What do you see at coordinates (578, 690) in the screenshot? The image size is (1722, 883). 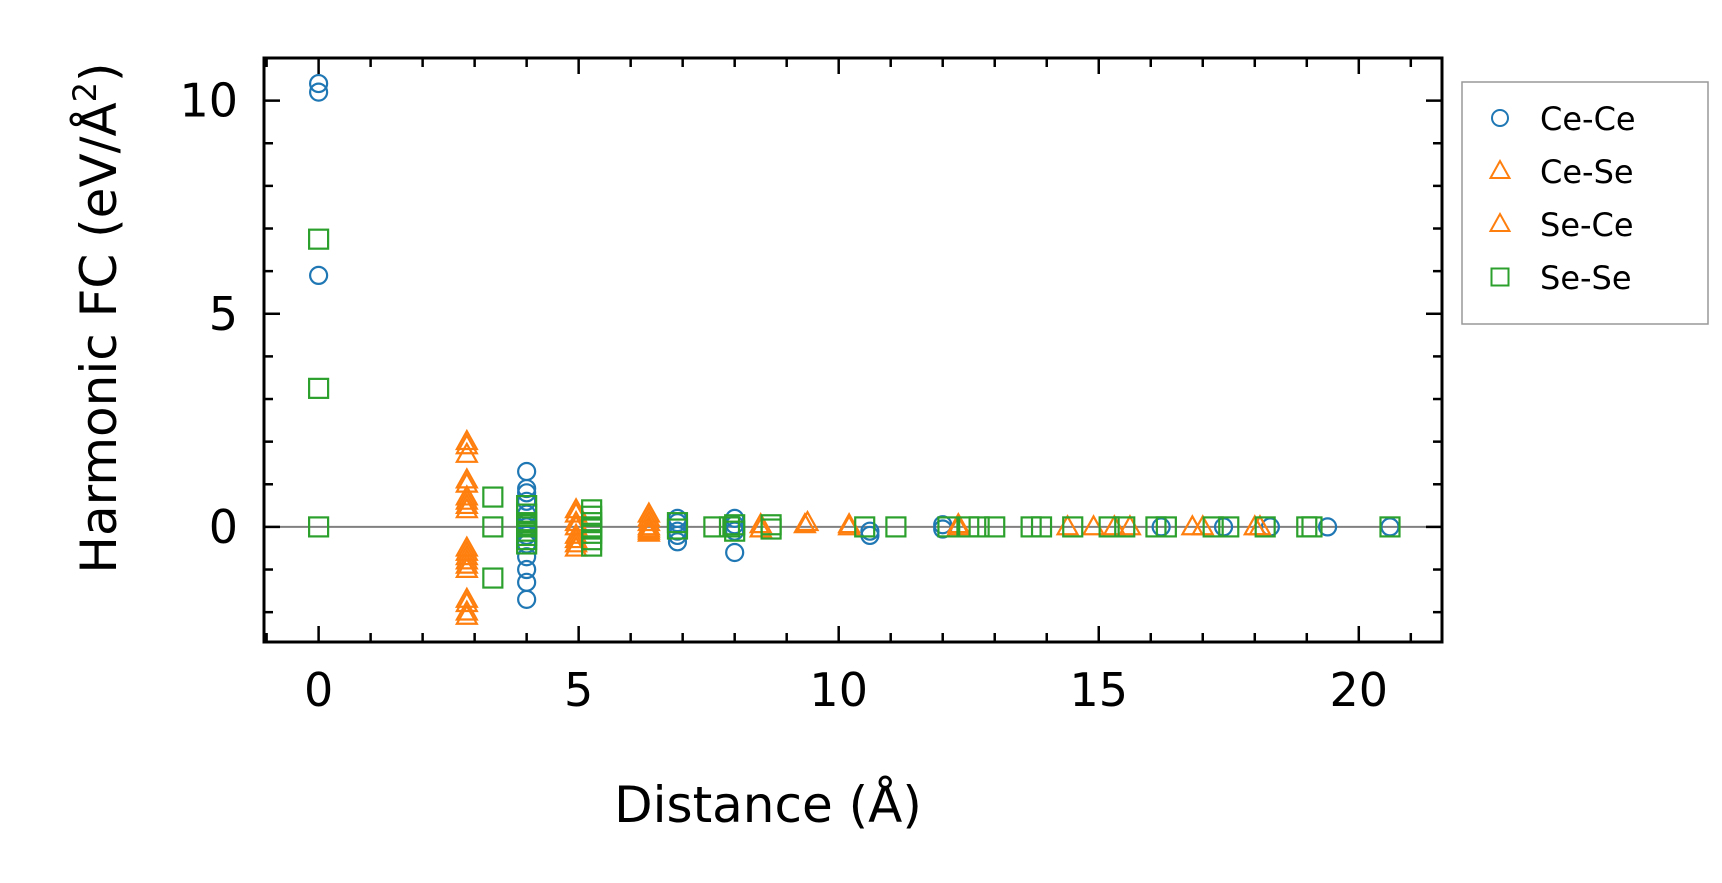 I see `x-tick-label: 5` at bounding box center [578, 690].